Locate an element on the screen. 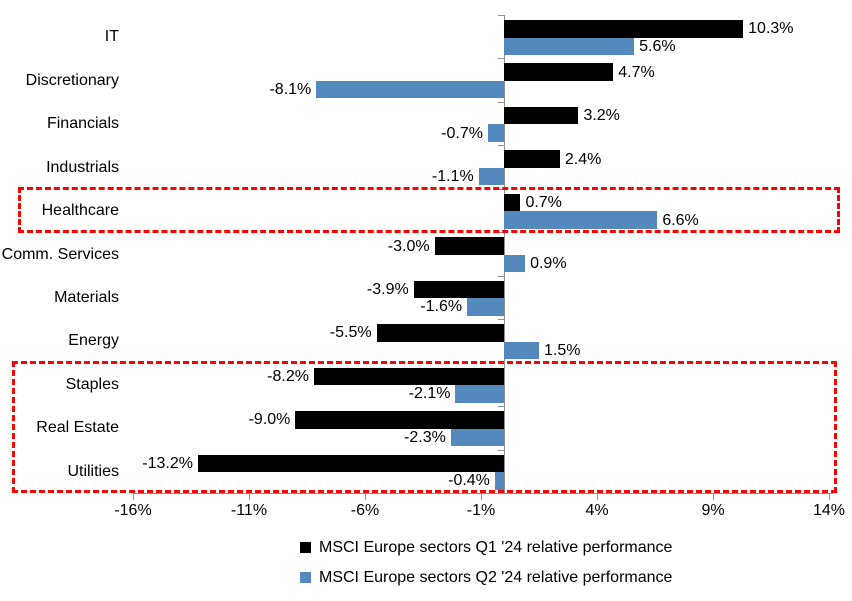 This screenshot has height=601, width=852. value-label: 0.9% is located at coordinates (548, 264).